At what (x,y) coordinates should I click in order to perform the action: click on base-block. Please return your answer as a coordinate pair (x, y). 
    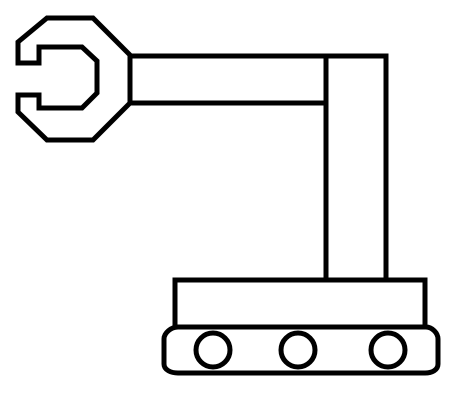
    Looking at the image, I should click on (300, 303).